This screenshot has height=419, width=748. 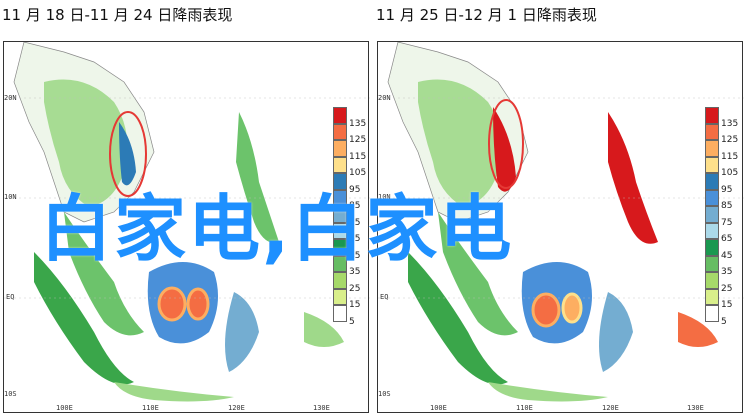 I want to click on panel-title: 11 月 25 日-12 月 1 日降雨表现, so click(x=486, y=15).